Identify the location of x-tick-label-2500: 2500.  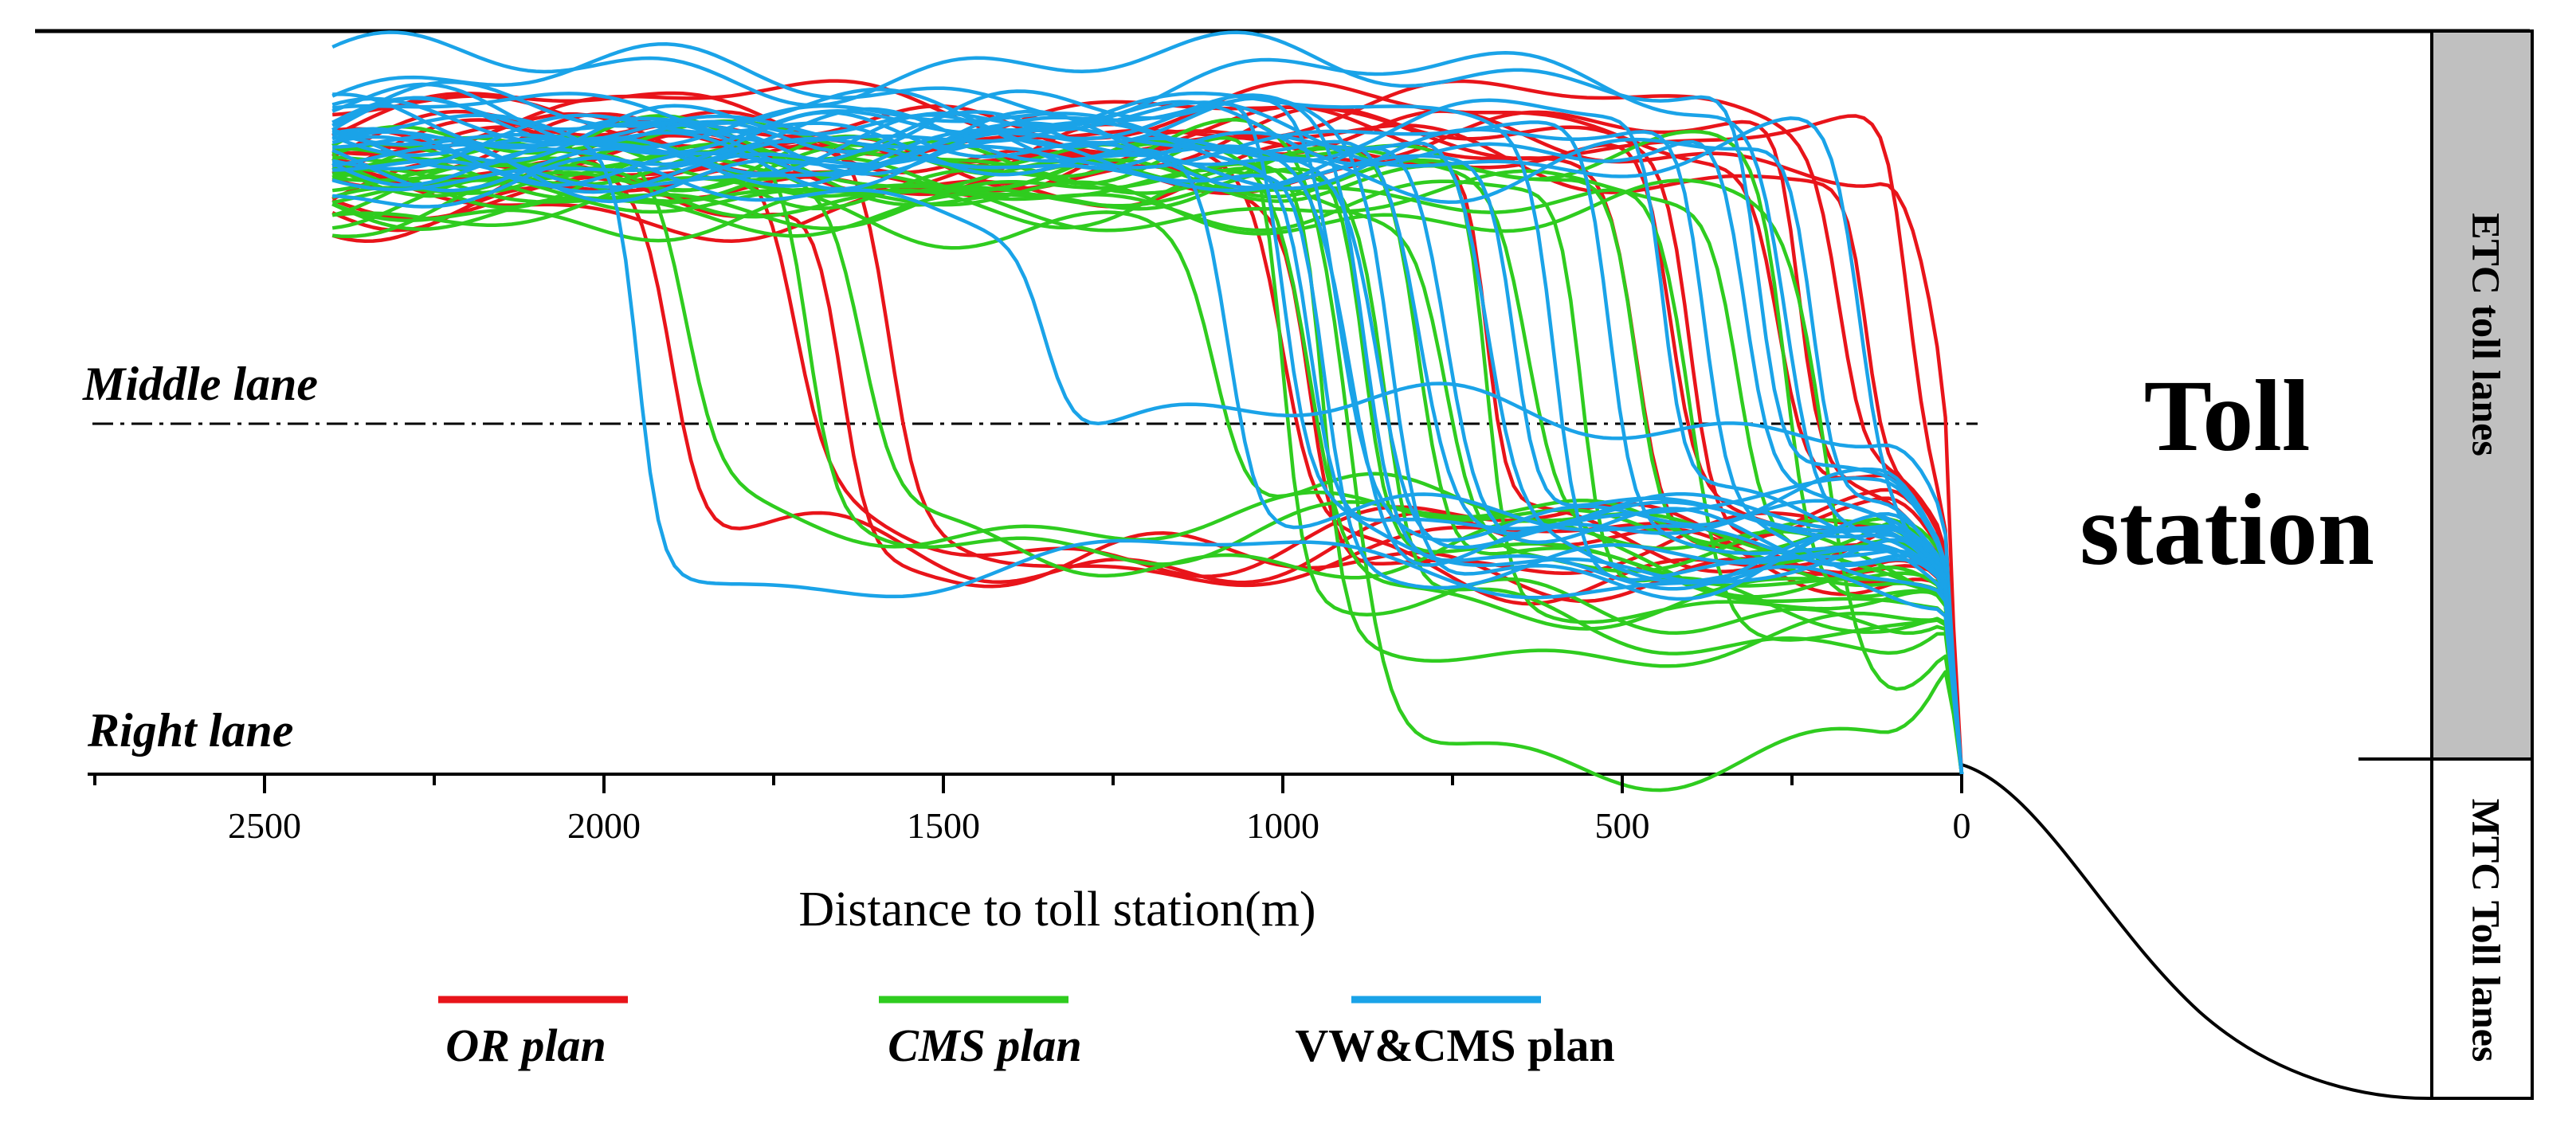
(264, 826).